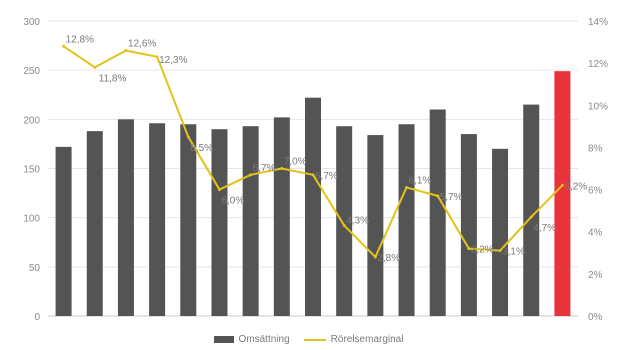 This screenshot has height=350, width=617. What do you see at coordinates (31, 22) in the screenshot?
I see `left-tick-label: 300` at bounding box center [31, 22].